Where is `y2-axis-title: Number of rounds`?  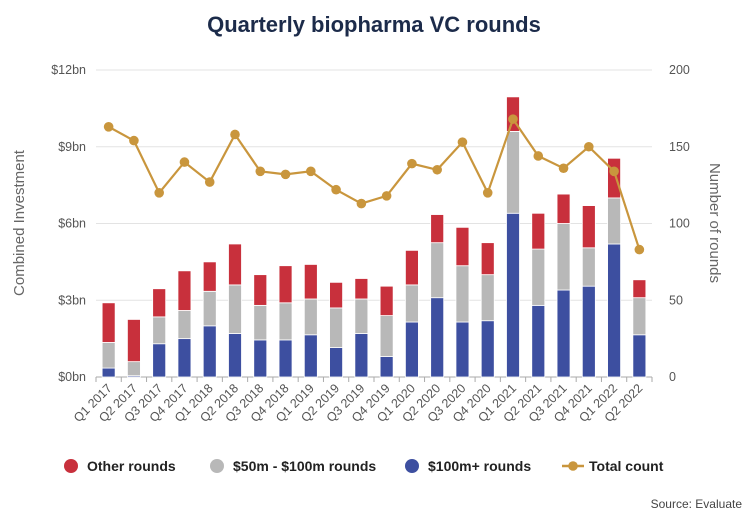
y2-axis-title: Number of rounds is located at coordinates (714, 223).